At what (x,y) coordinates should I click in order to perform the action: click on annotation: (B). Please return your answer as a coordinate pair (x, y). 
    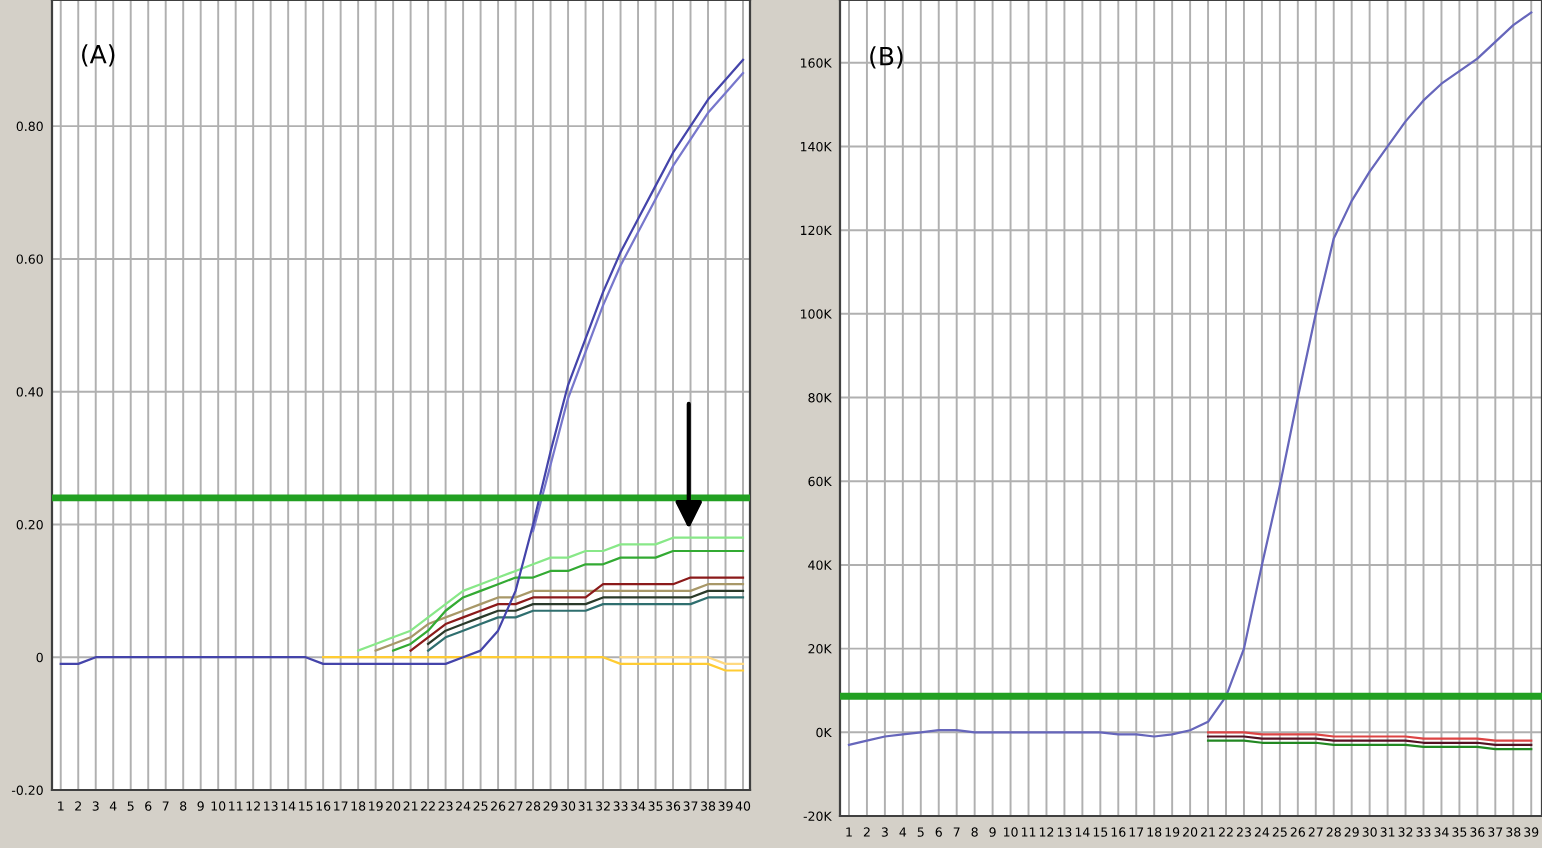
    Looking at the image, I should click on (886, 57).